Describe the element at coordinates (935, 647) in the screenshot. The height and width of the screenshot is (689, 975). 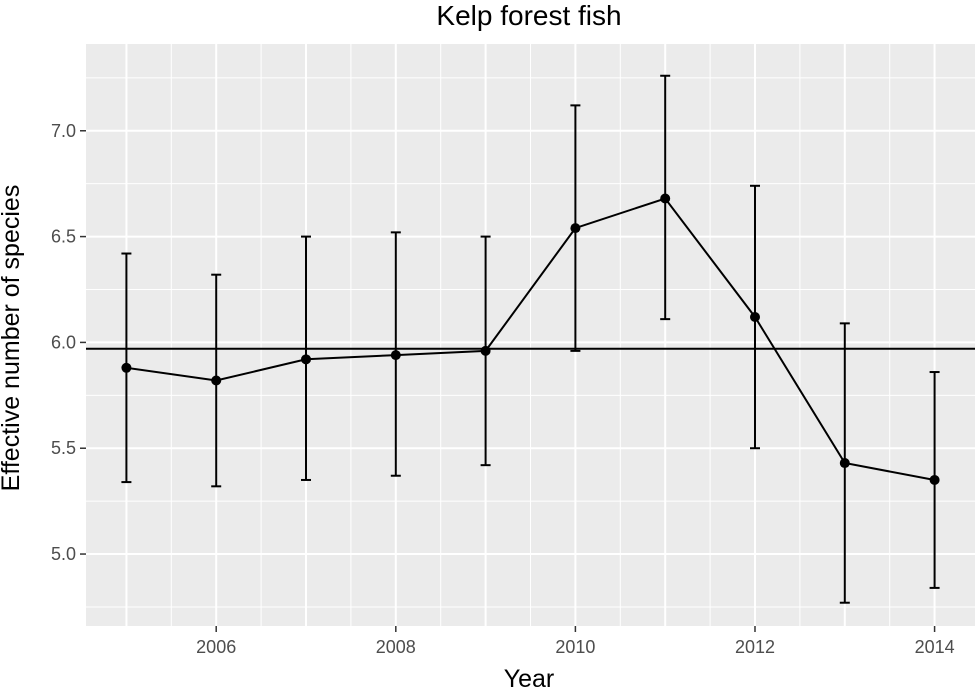
I see `x-tick-label: 2014` at that location.